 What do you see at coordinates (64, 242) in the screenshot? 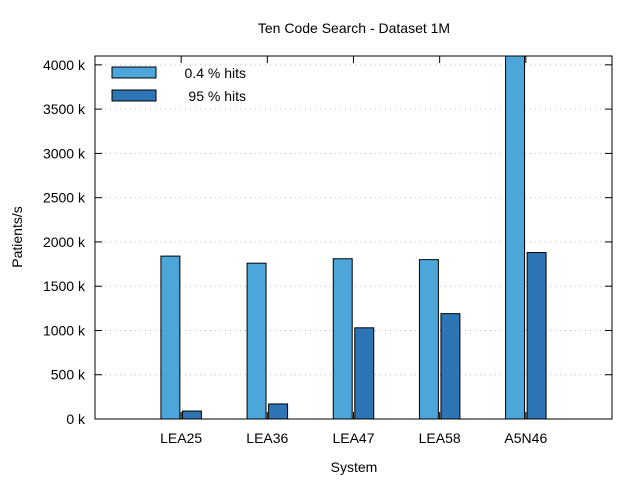
I see `y-tick-label: 2000 k` at bounding box center [64, 242].